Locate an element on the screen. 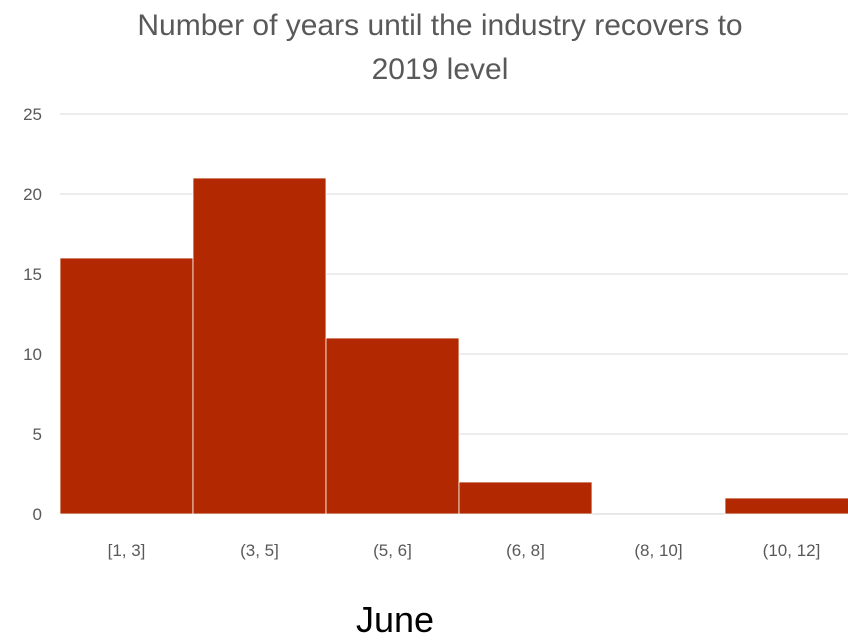 The image size is (848, 643). y-tick-label: 15 is located at coordinates (32, 274).